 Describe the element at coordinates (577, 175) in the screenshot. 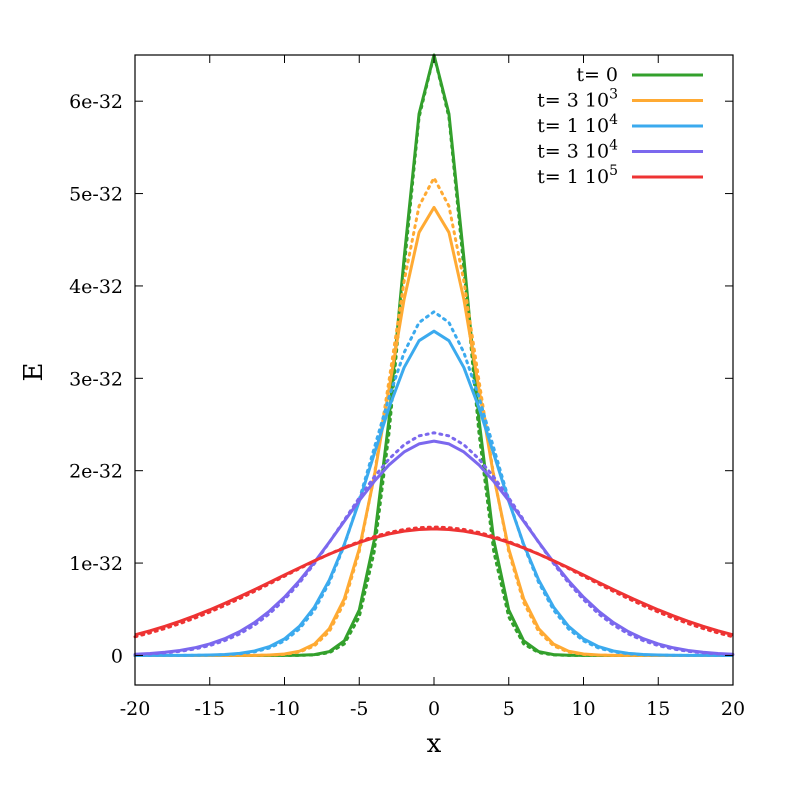

I see `legend-label: t= 1 105` at that location.